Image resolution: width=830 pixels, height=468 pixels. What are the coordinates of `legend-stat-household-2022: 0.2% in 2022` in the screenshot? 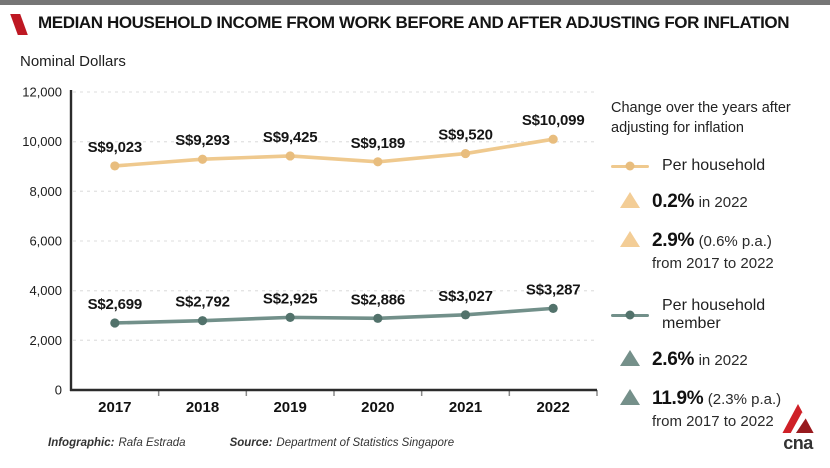 It's located at (719, 202).